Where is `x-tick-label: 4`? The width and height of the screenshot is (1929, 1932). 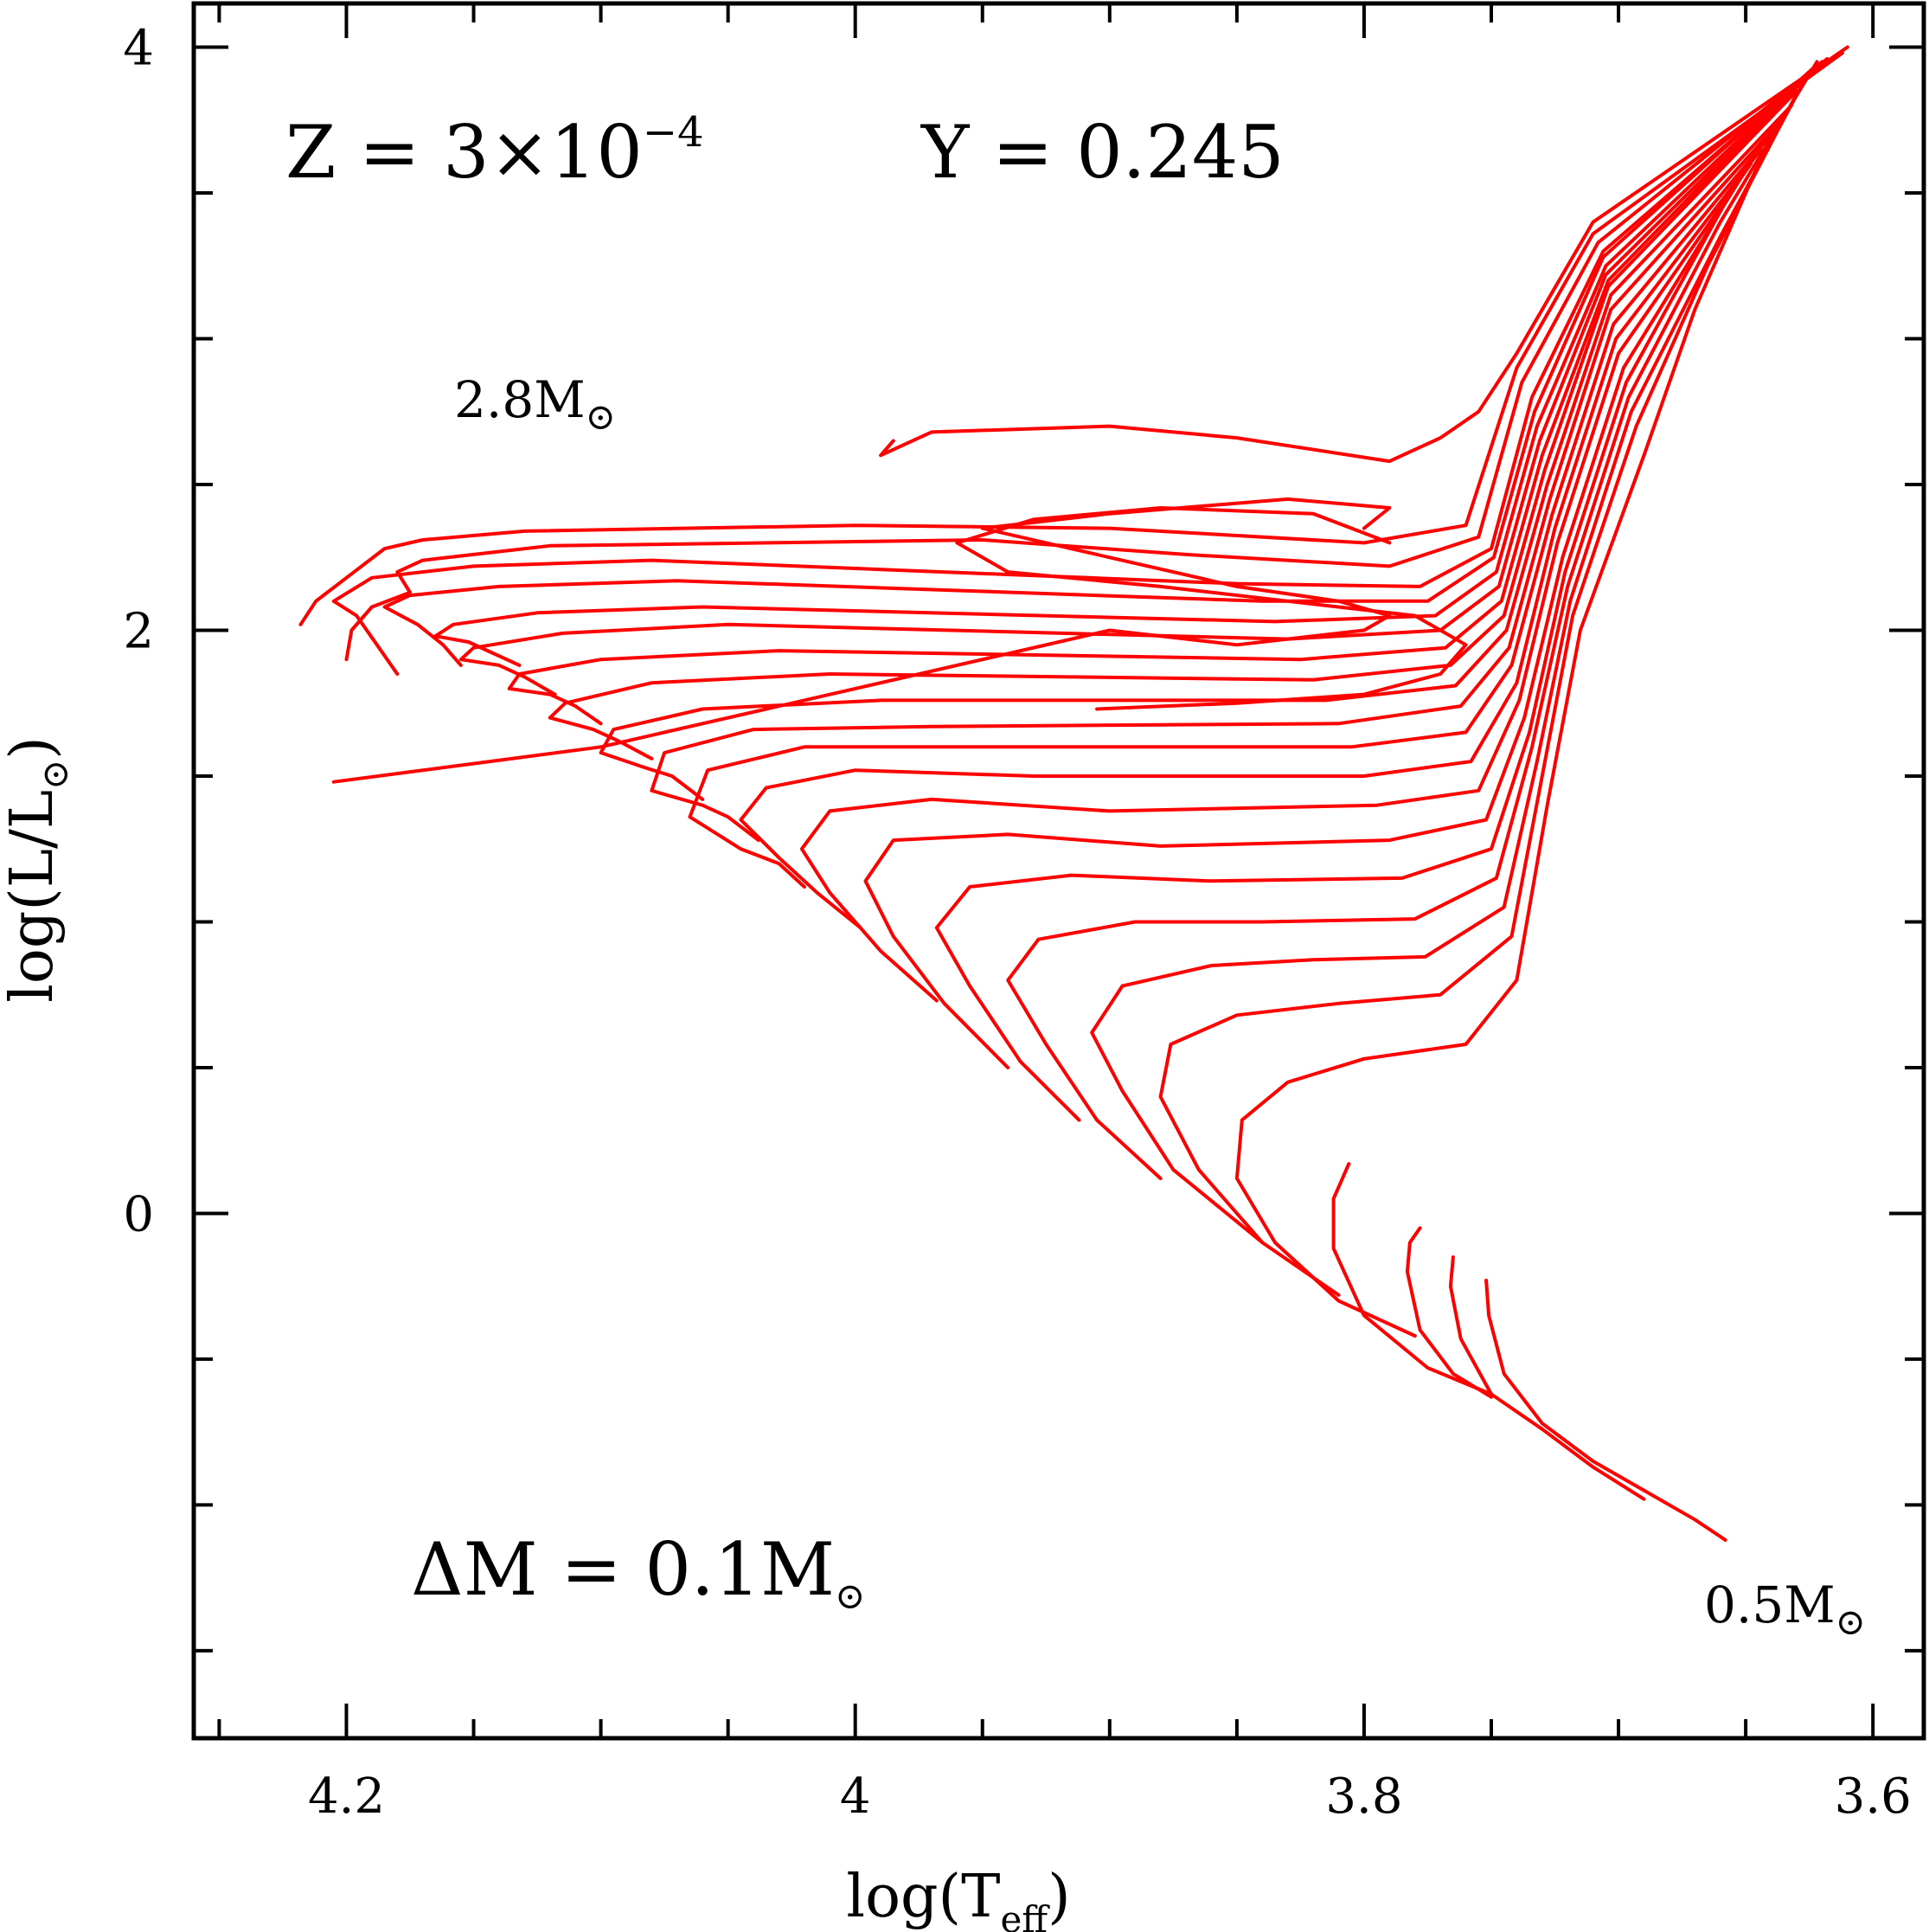 x-tick-label: 4 is located at coordinates (855, 1796).